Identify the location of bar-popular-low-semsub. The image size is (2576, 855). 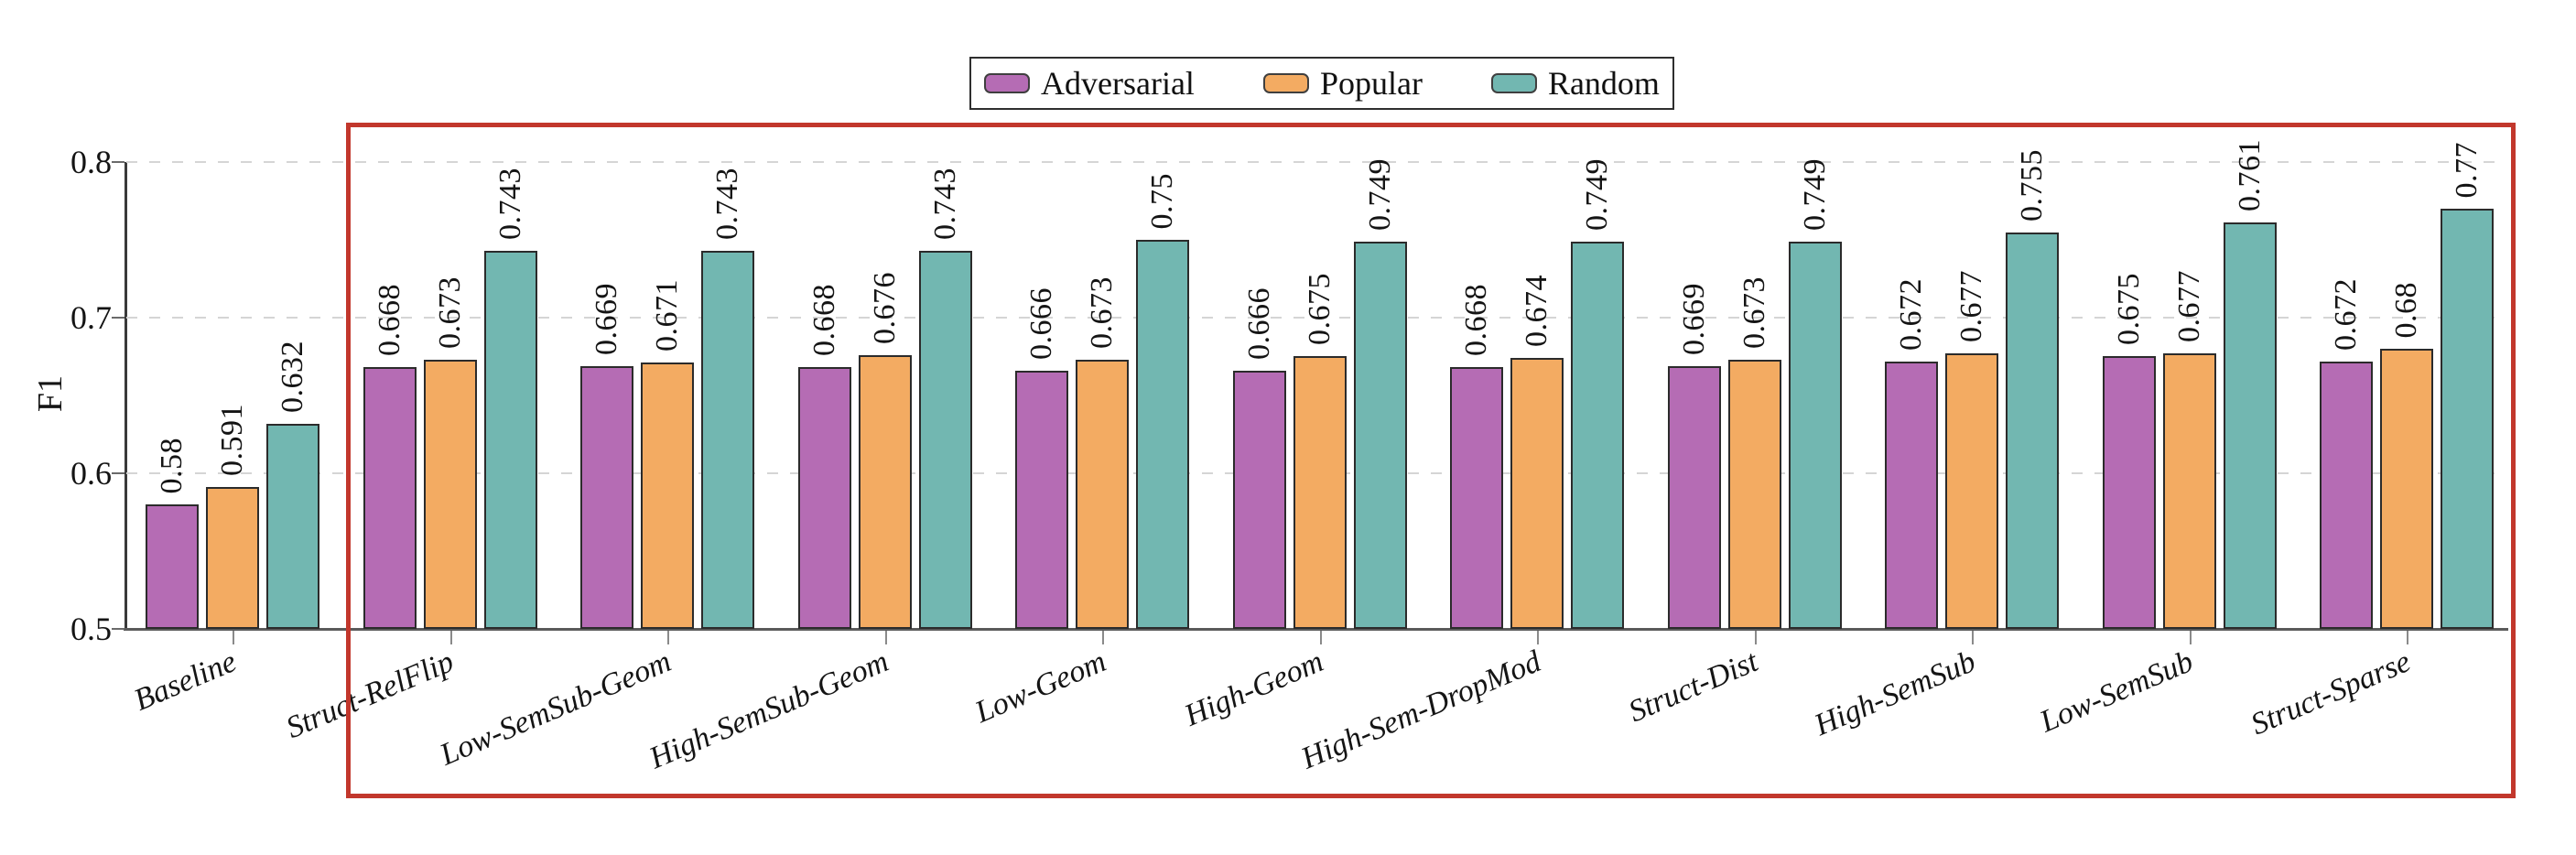
(2190, 491).